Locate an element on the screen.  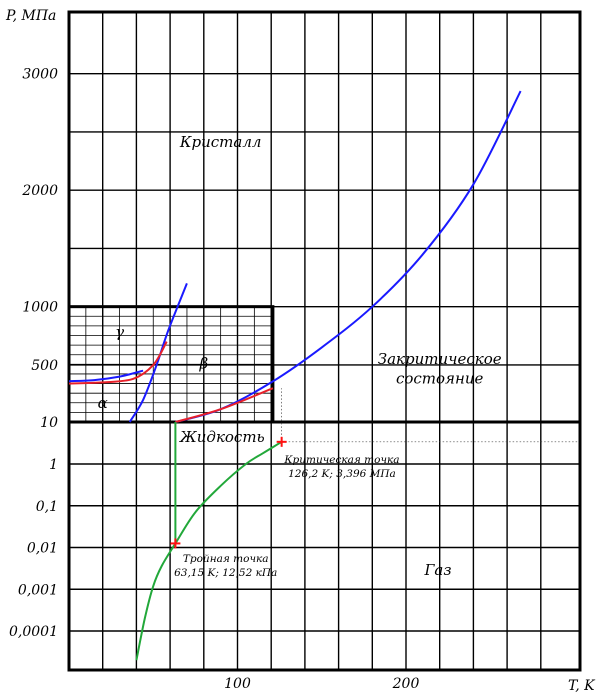
region-label-gas: Газ is located at coordinates (437, 570).